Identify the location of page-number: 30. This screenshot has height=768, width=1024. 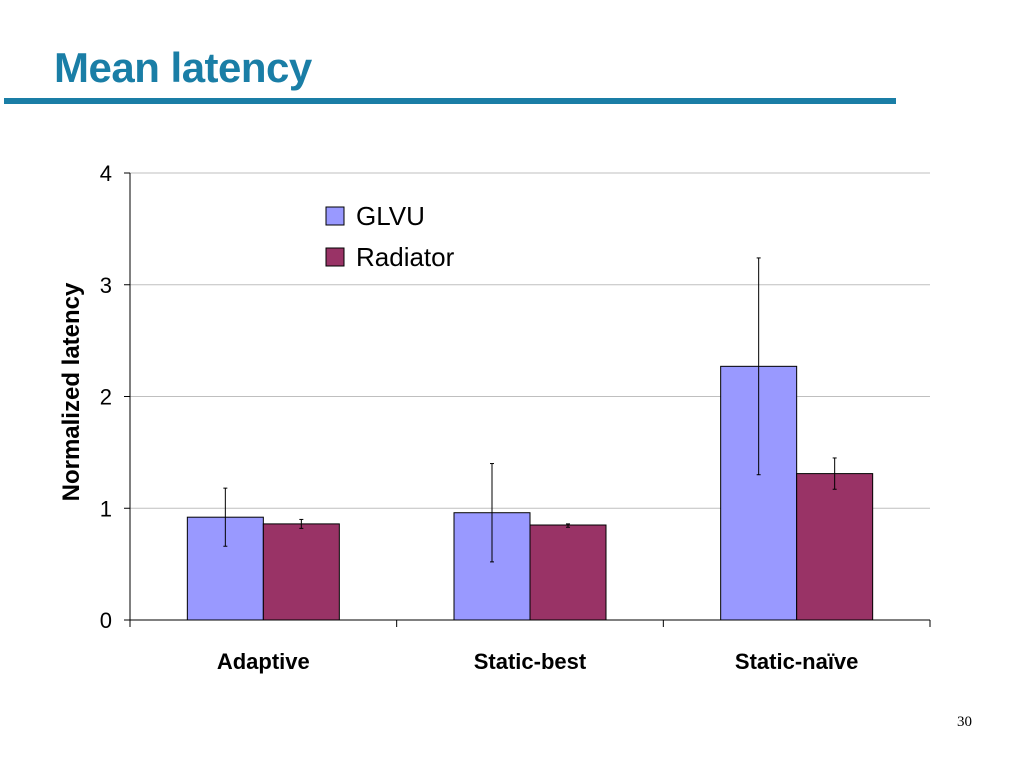
(964, 722).